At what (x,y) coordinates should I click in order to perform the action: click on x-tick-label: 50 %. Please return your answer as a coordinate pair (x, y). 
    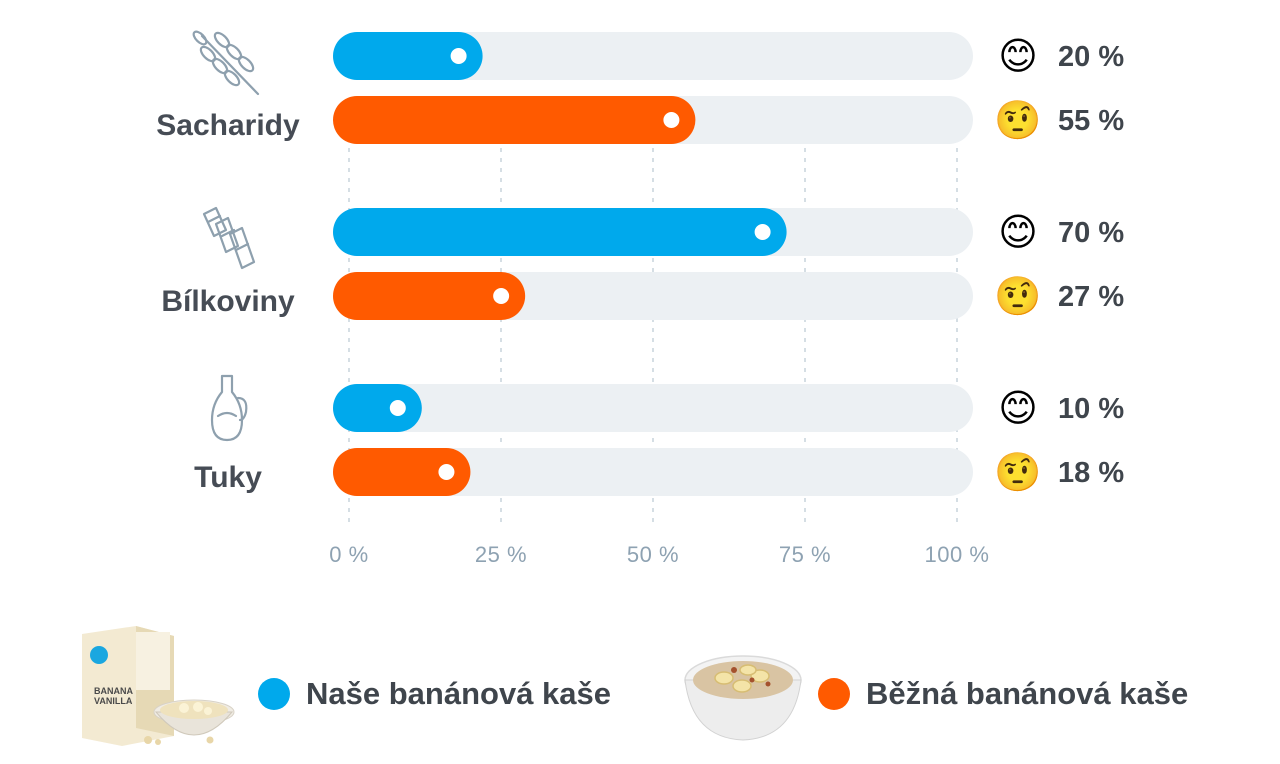
    Looking at the image, I should click on (653, 554).